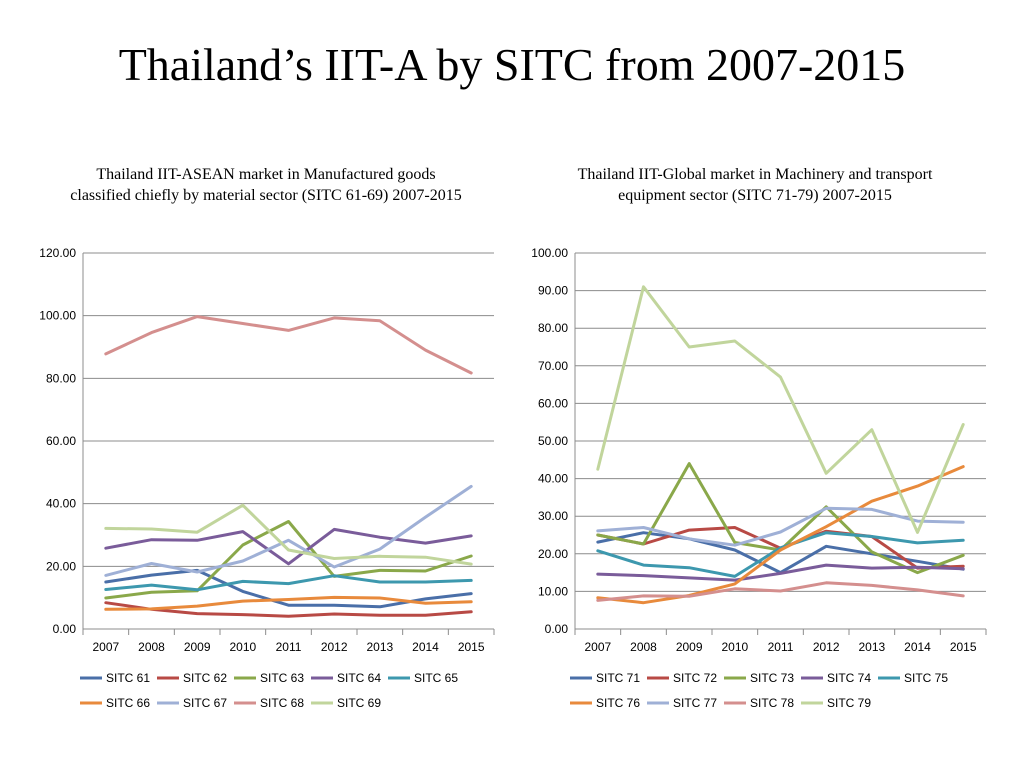 Image resolution: width=1024 pixels, height=768 pixels. I want to click on legend-label: SITC 67, so click(205, 703).